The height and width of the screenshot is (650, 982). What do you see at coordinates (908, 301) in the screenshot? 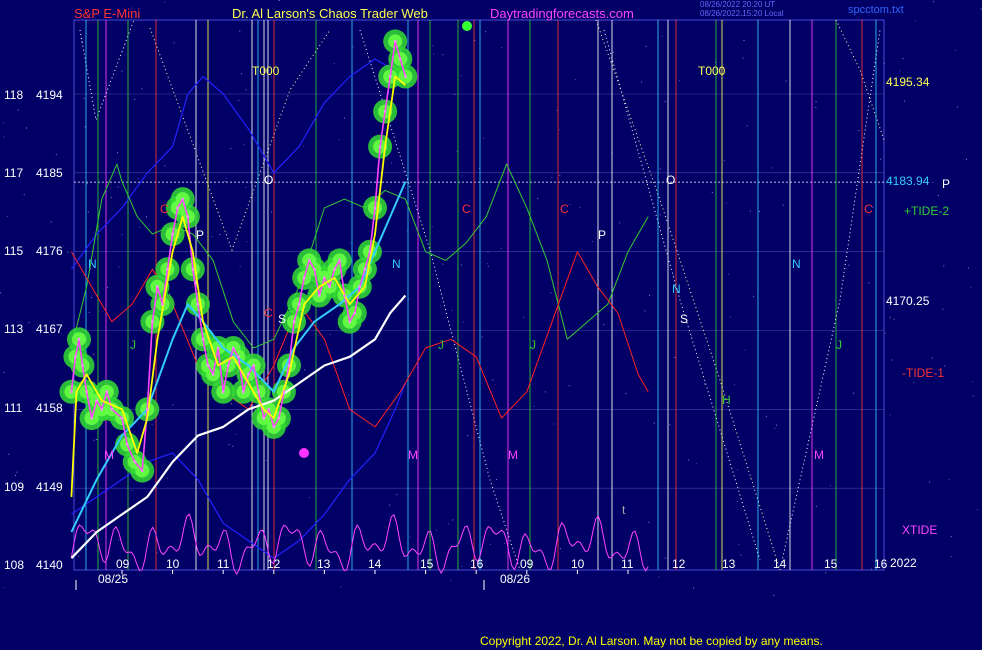
I see `right-level-2: 4170.25` at bounding box center [908, 301].